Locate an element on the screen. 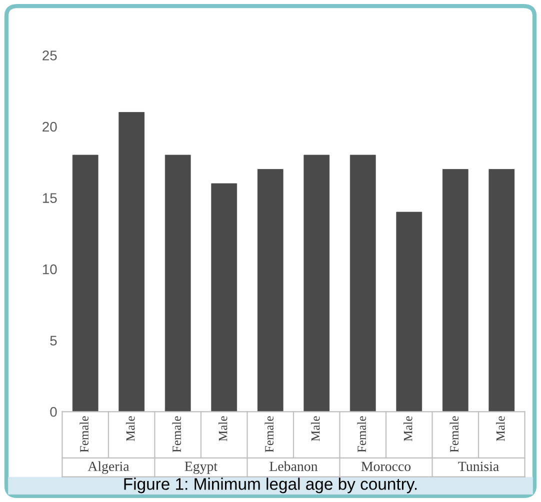  text: Morocco is located at coordinates (386, 467).